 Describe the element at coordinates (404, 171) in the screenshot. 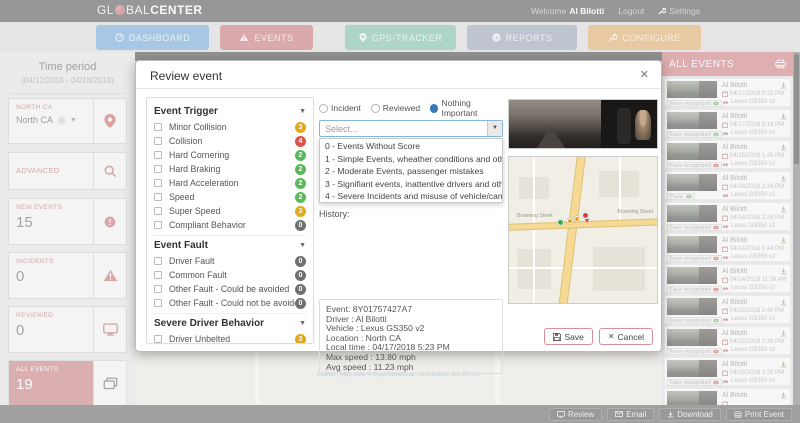

I see `score-option: 2 - Moderate Events, passenger mistakes` at that location.